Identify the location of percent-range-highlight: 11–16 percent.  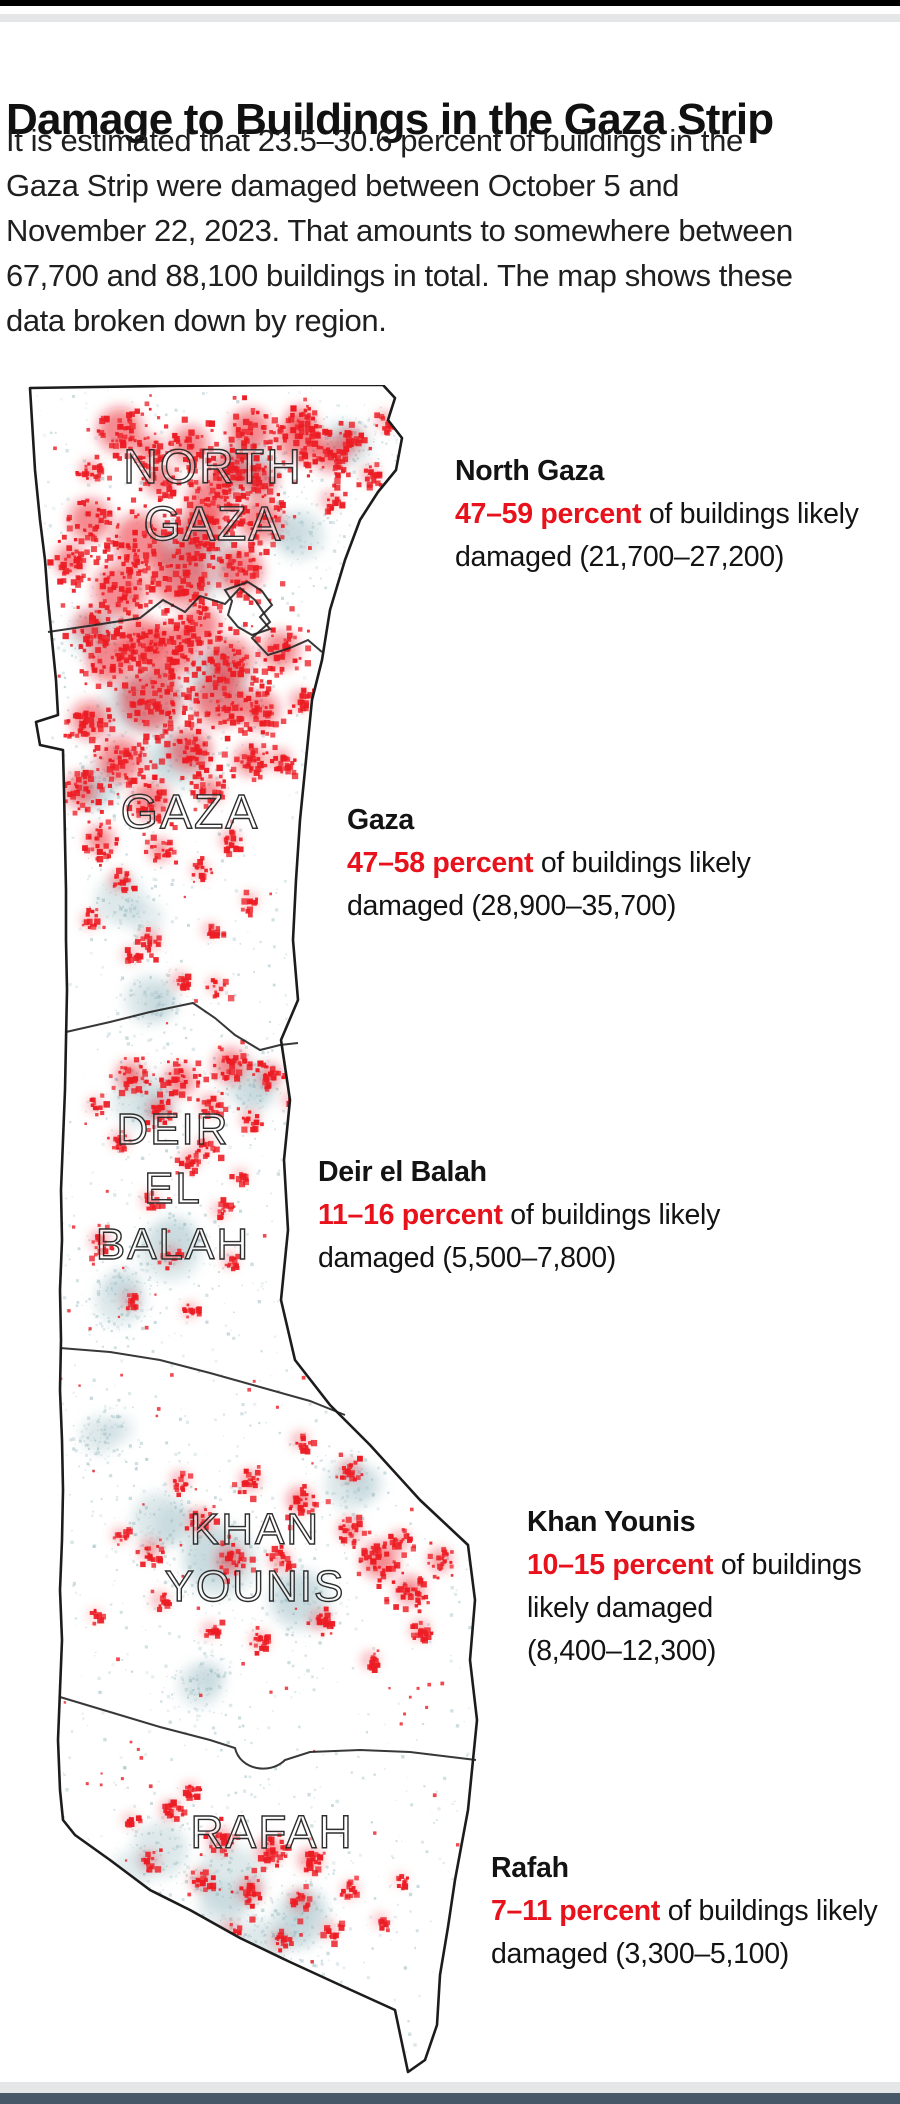
(410, 1215).